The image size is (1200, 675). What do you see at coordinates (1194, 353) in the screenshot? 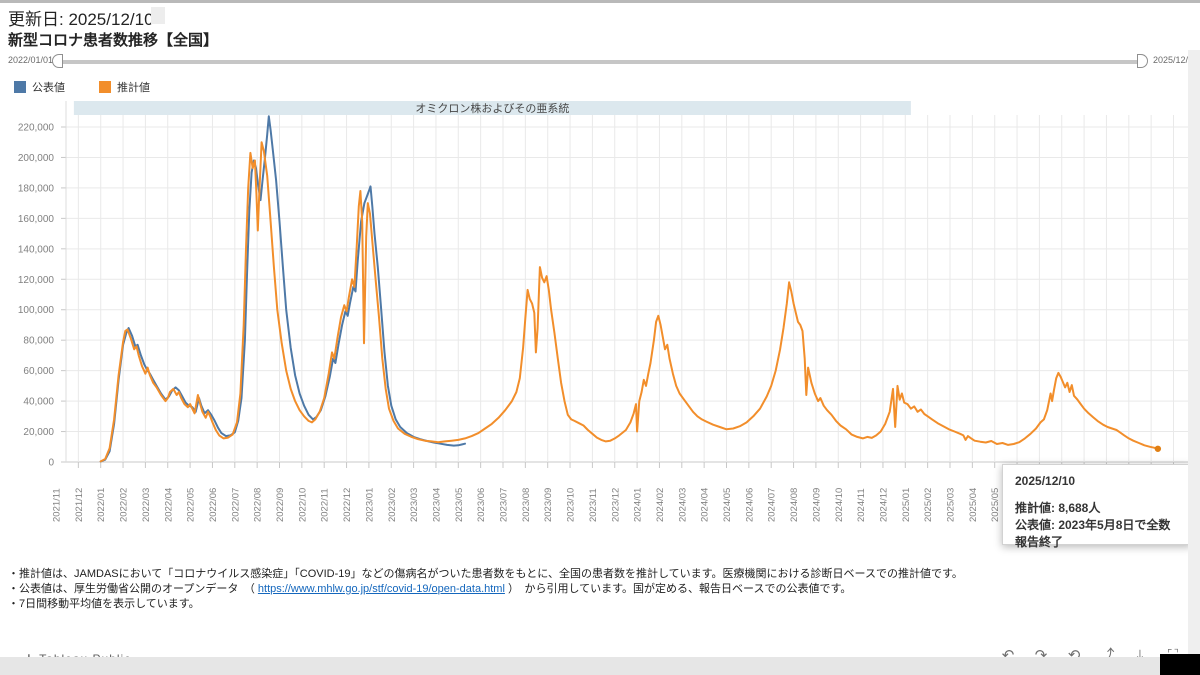
I see `scrollbar` at bounding box center [1194, 353].